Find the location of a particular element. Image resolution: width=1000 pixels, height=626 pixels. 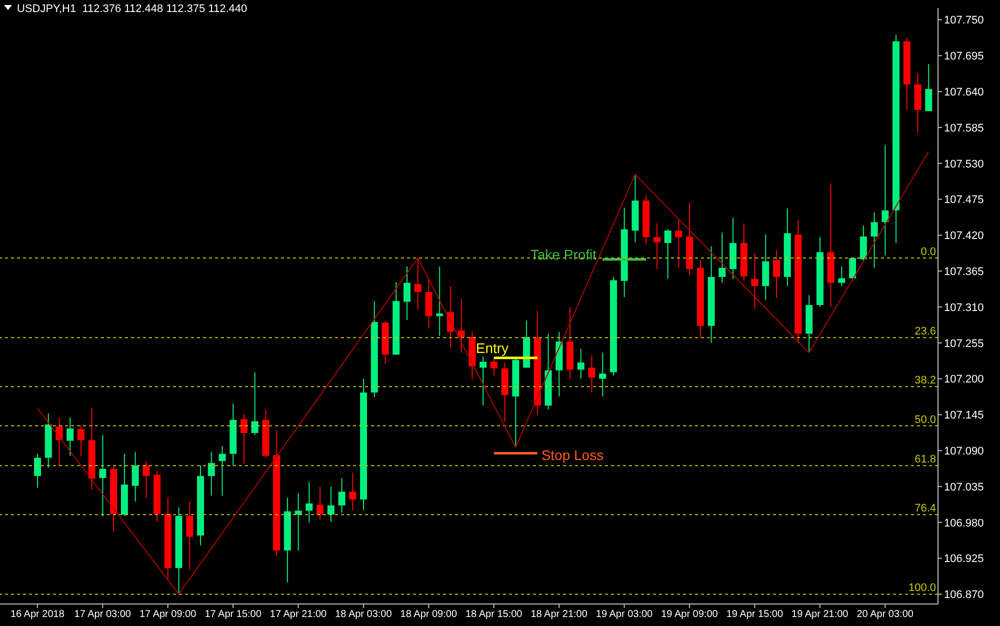

y-tick-label: 107.090 is located at coordinates (964, 452).